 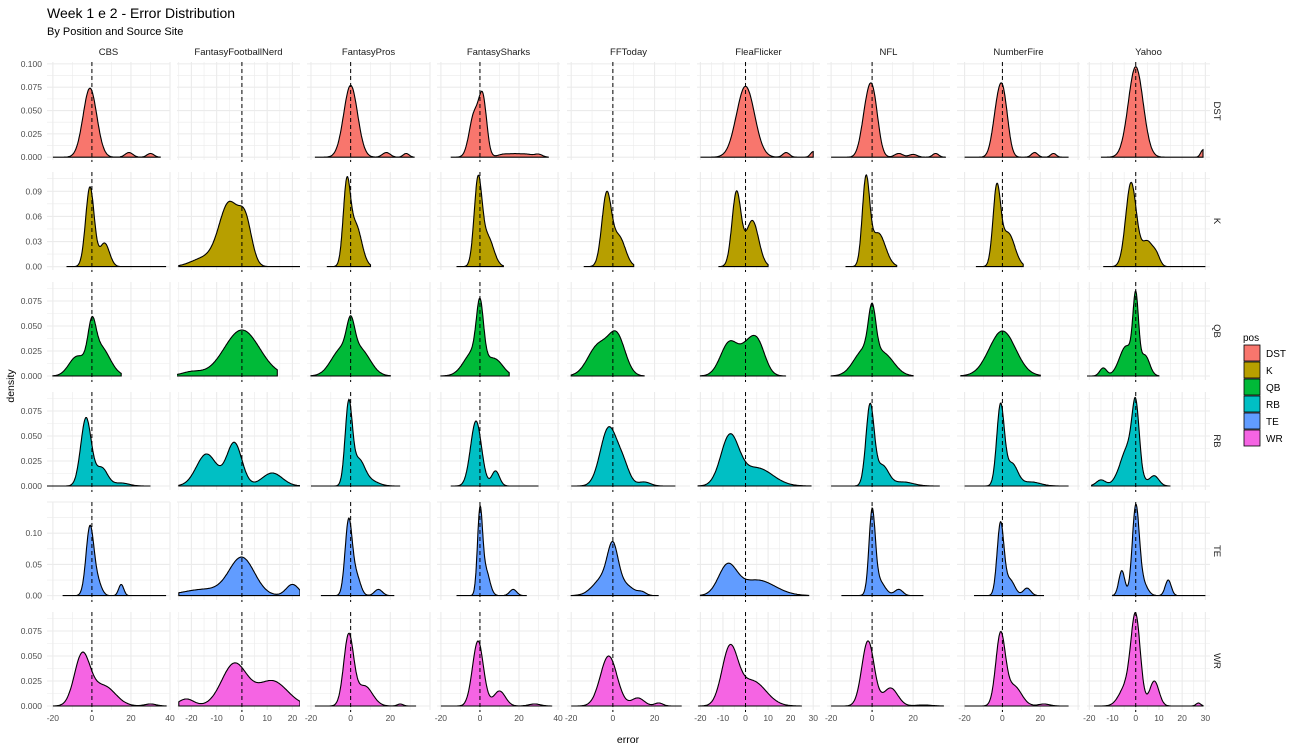 What do you see at coordinates (1251, 338) in the screenshot?
I see `legend-title: pos` at bounding box center [1251, 338].